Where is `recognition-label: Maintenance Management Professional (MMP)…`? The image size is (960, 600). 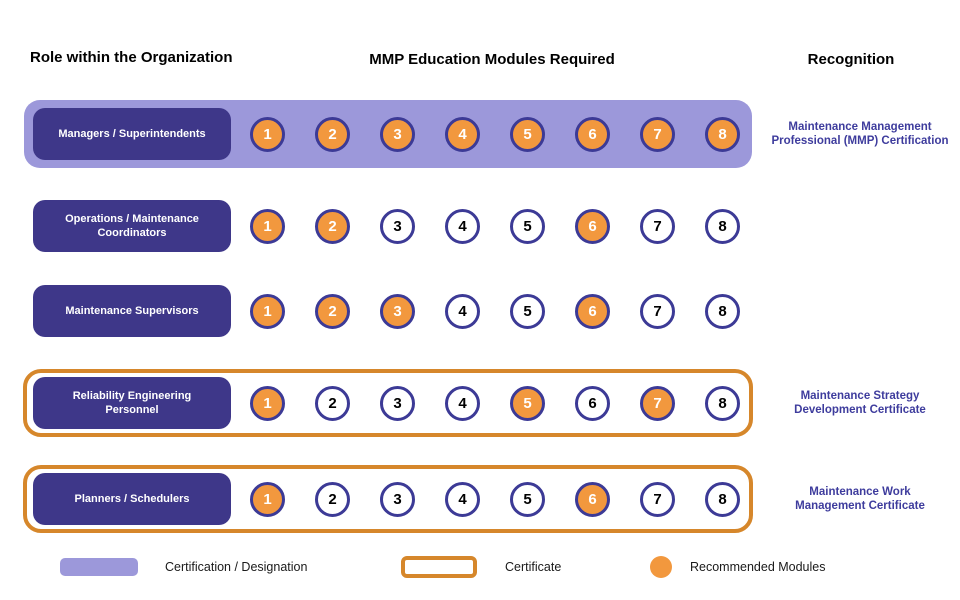 recognition-label: Maintenance Management Professional (MMP)… is located at coordinates (860, 134).